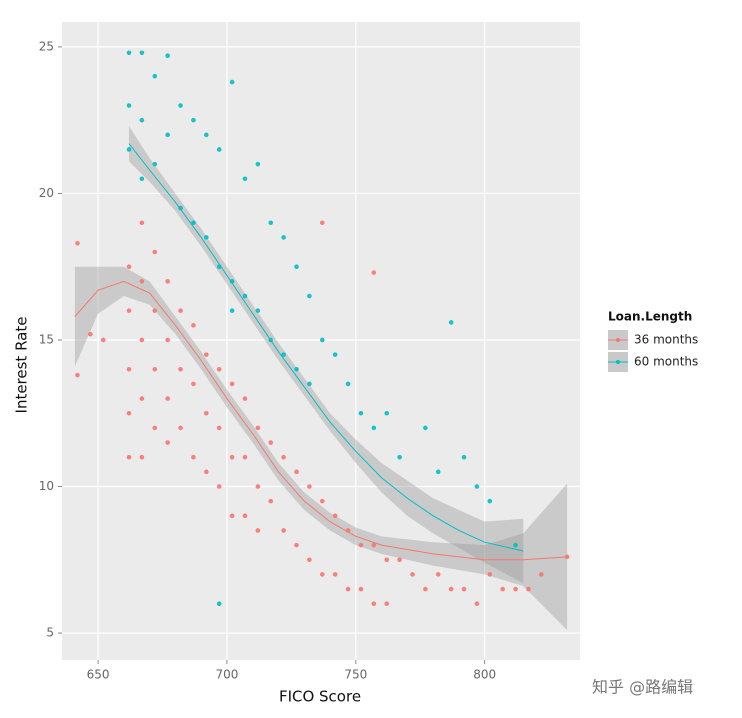 The width and height of the screenshot is (742, 718). What do you see at coordinates (320, 697) in the screenshot?
I see `x-axis-label: FICO Score` at bounding box center [320, 697].